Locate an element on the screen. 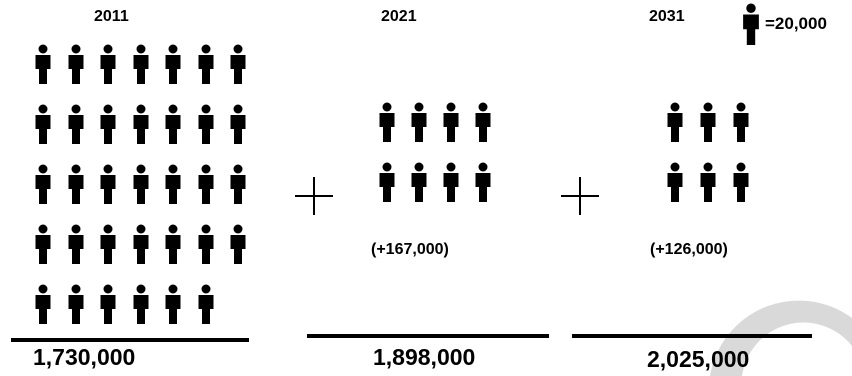 The width and height of the screenshot is (852, 376). legend: =20,000 is located at coordinates (795, 24).